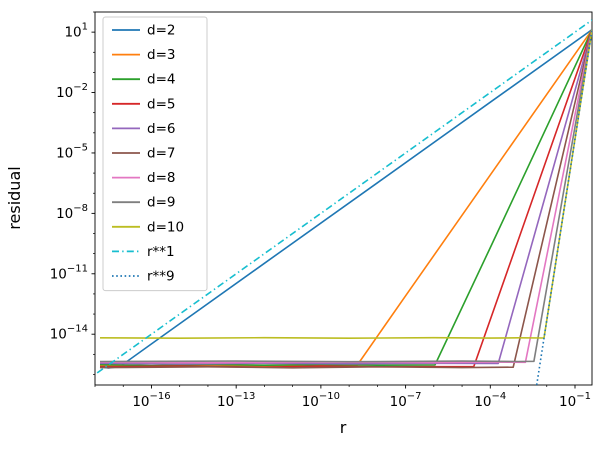 The width and height of the screenshot is (605, 449). I want to click on legend-label: d=10, so click(165, 227).